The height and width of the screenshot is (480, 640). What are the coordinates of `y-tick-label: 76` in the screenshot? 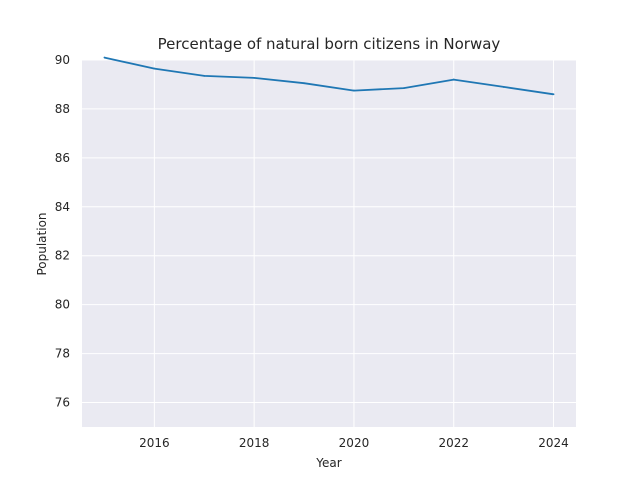 It's located at (62, 403).